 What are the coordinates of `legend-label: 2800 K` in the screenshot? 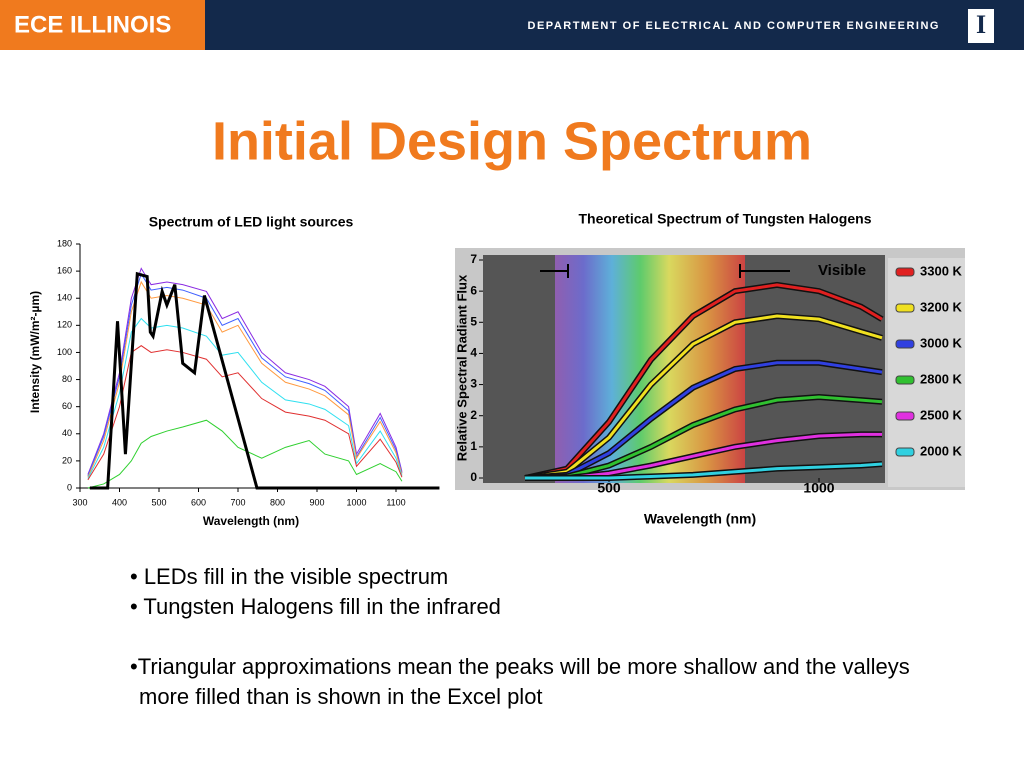 It's located at (941, 378).